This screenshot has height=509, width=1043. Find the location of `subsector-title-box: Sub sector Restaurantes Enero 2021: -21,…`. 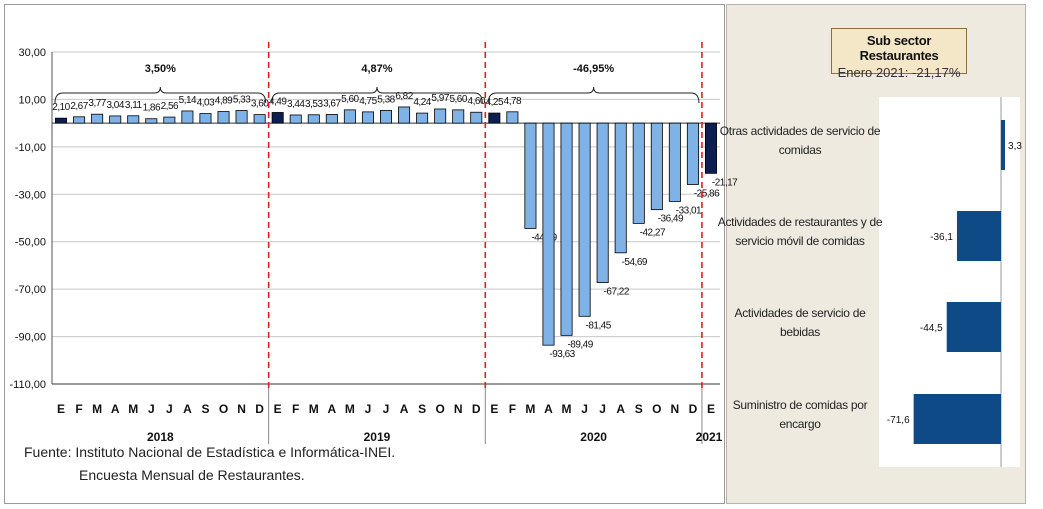

subsector-title-box: Sub sector Restaurantes Enero 2021: -21,… is located at coordinates (899, 54).